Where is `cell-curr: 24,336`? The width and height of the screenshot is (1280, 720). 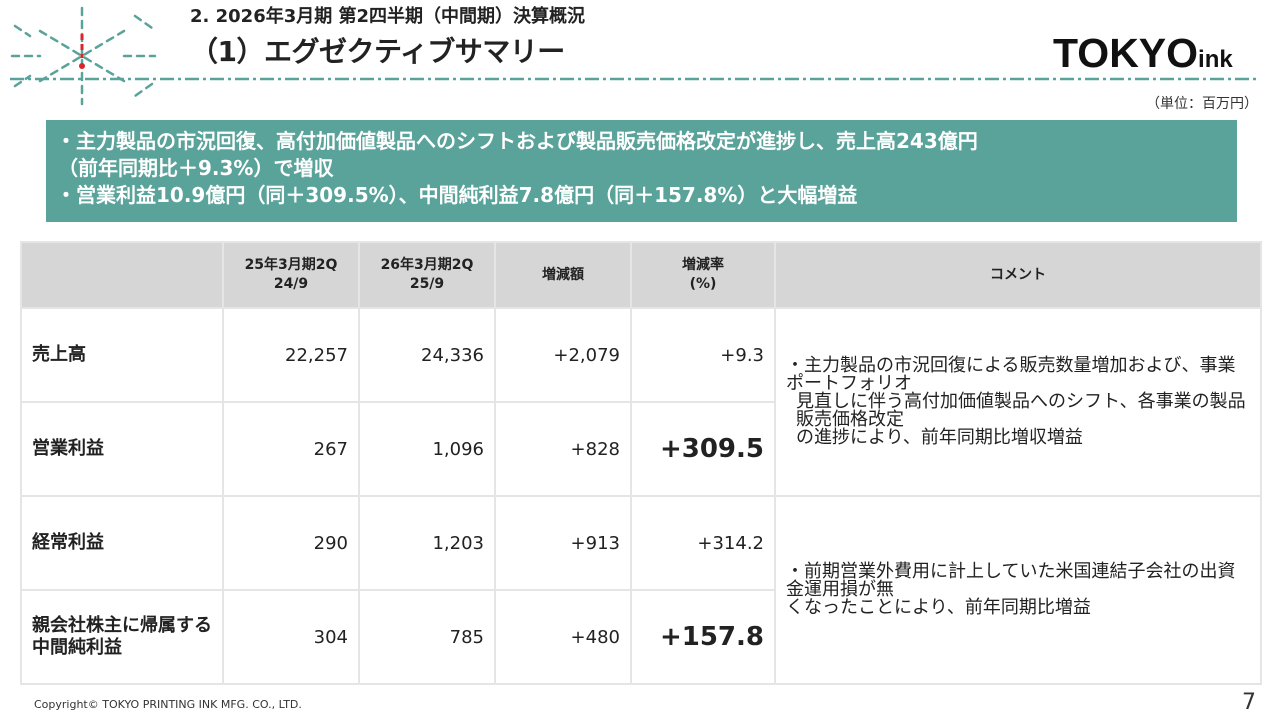
cell-curr: 24,336 is located at coordinates (427, 355).